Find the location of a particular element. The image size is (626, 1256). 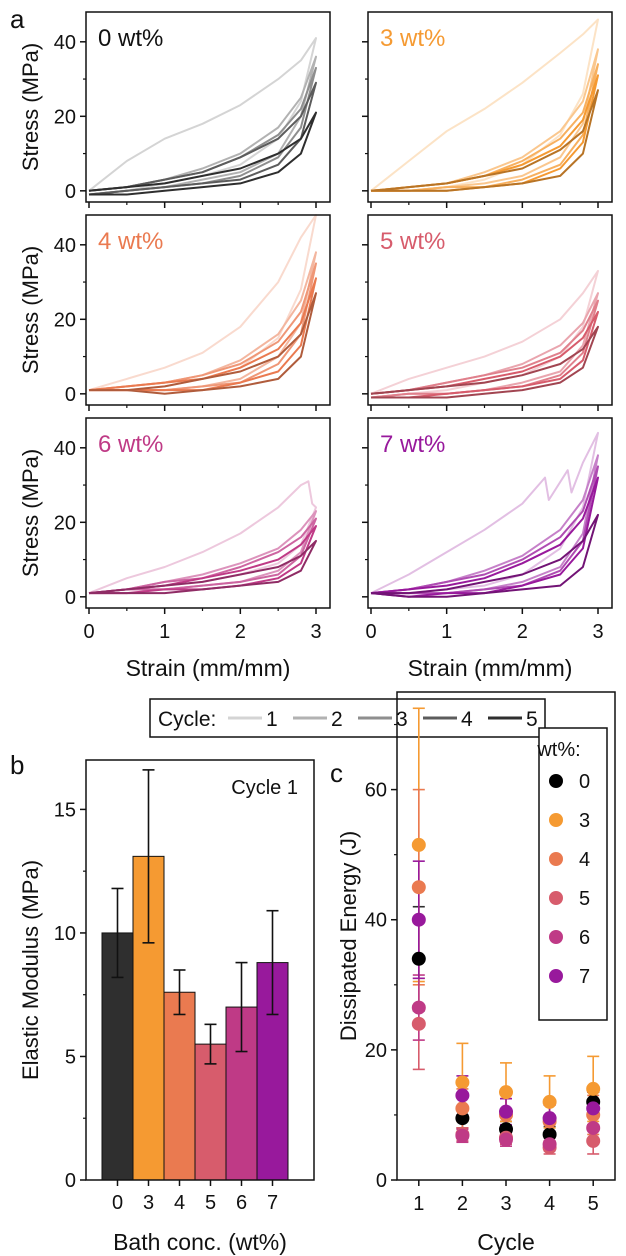

x-tick-label: 7 is located at coordinates (272, 1203).